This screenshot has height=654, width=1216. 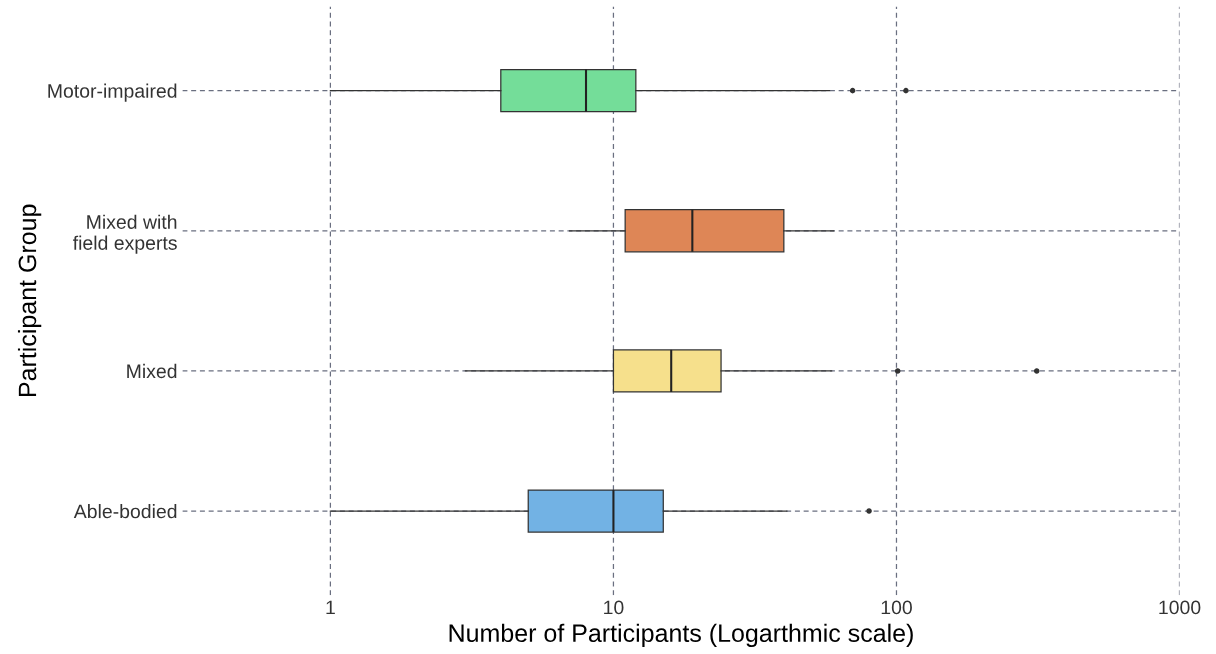 What do you see at coordinates (1180, 607) in the screenshot?
I see `x-tick-label: 1000` at bounding box center [1180, 607].